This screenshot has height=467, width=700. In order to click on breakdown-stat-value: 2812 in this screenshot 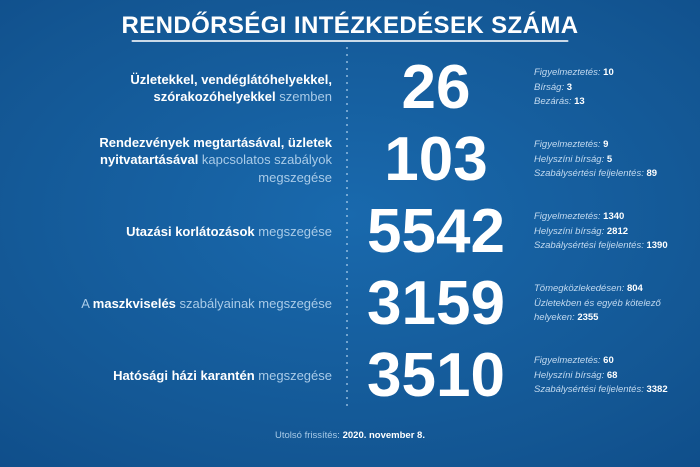, I will do `click(617, 231)`.